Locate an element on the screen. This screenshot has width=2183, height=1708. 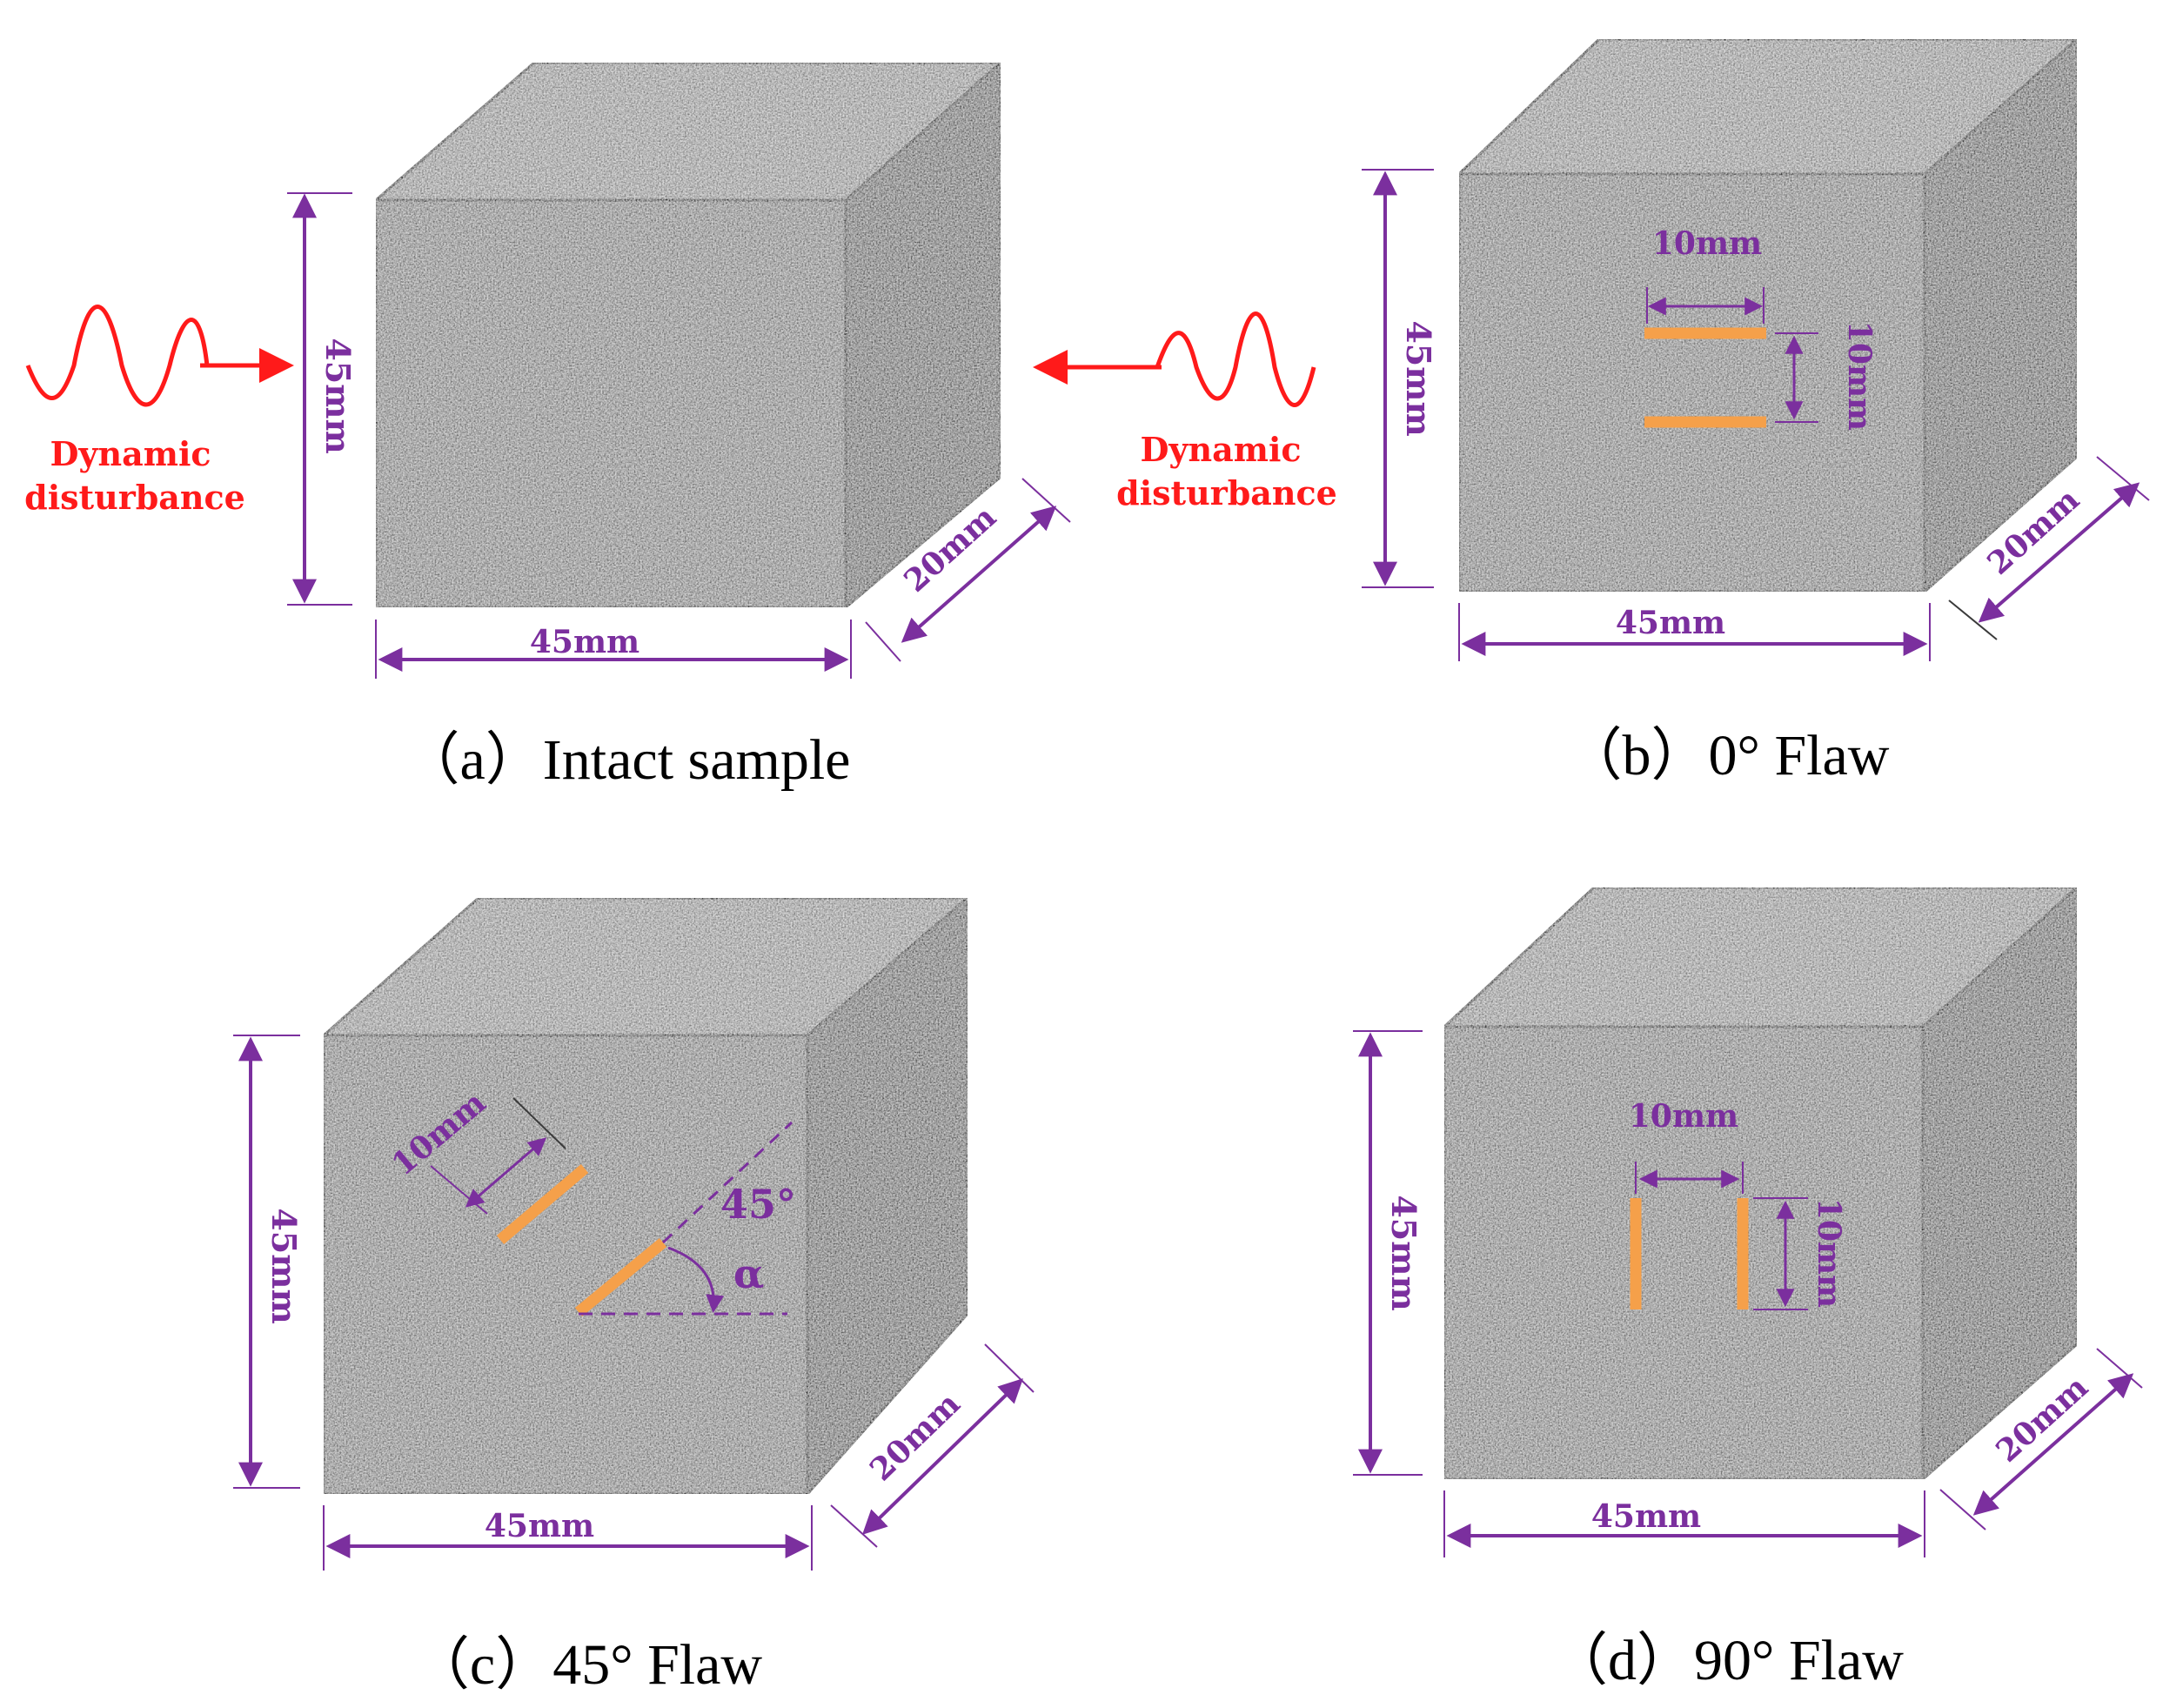
disturbance-wave-right is located at coordinates (1235, 359).